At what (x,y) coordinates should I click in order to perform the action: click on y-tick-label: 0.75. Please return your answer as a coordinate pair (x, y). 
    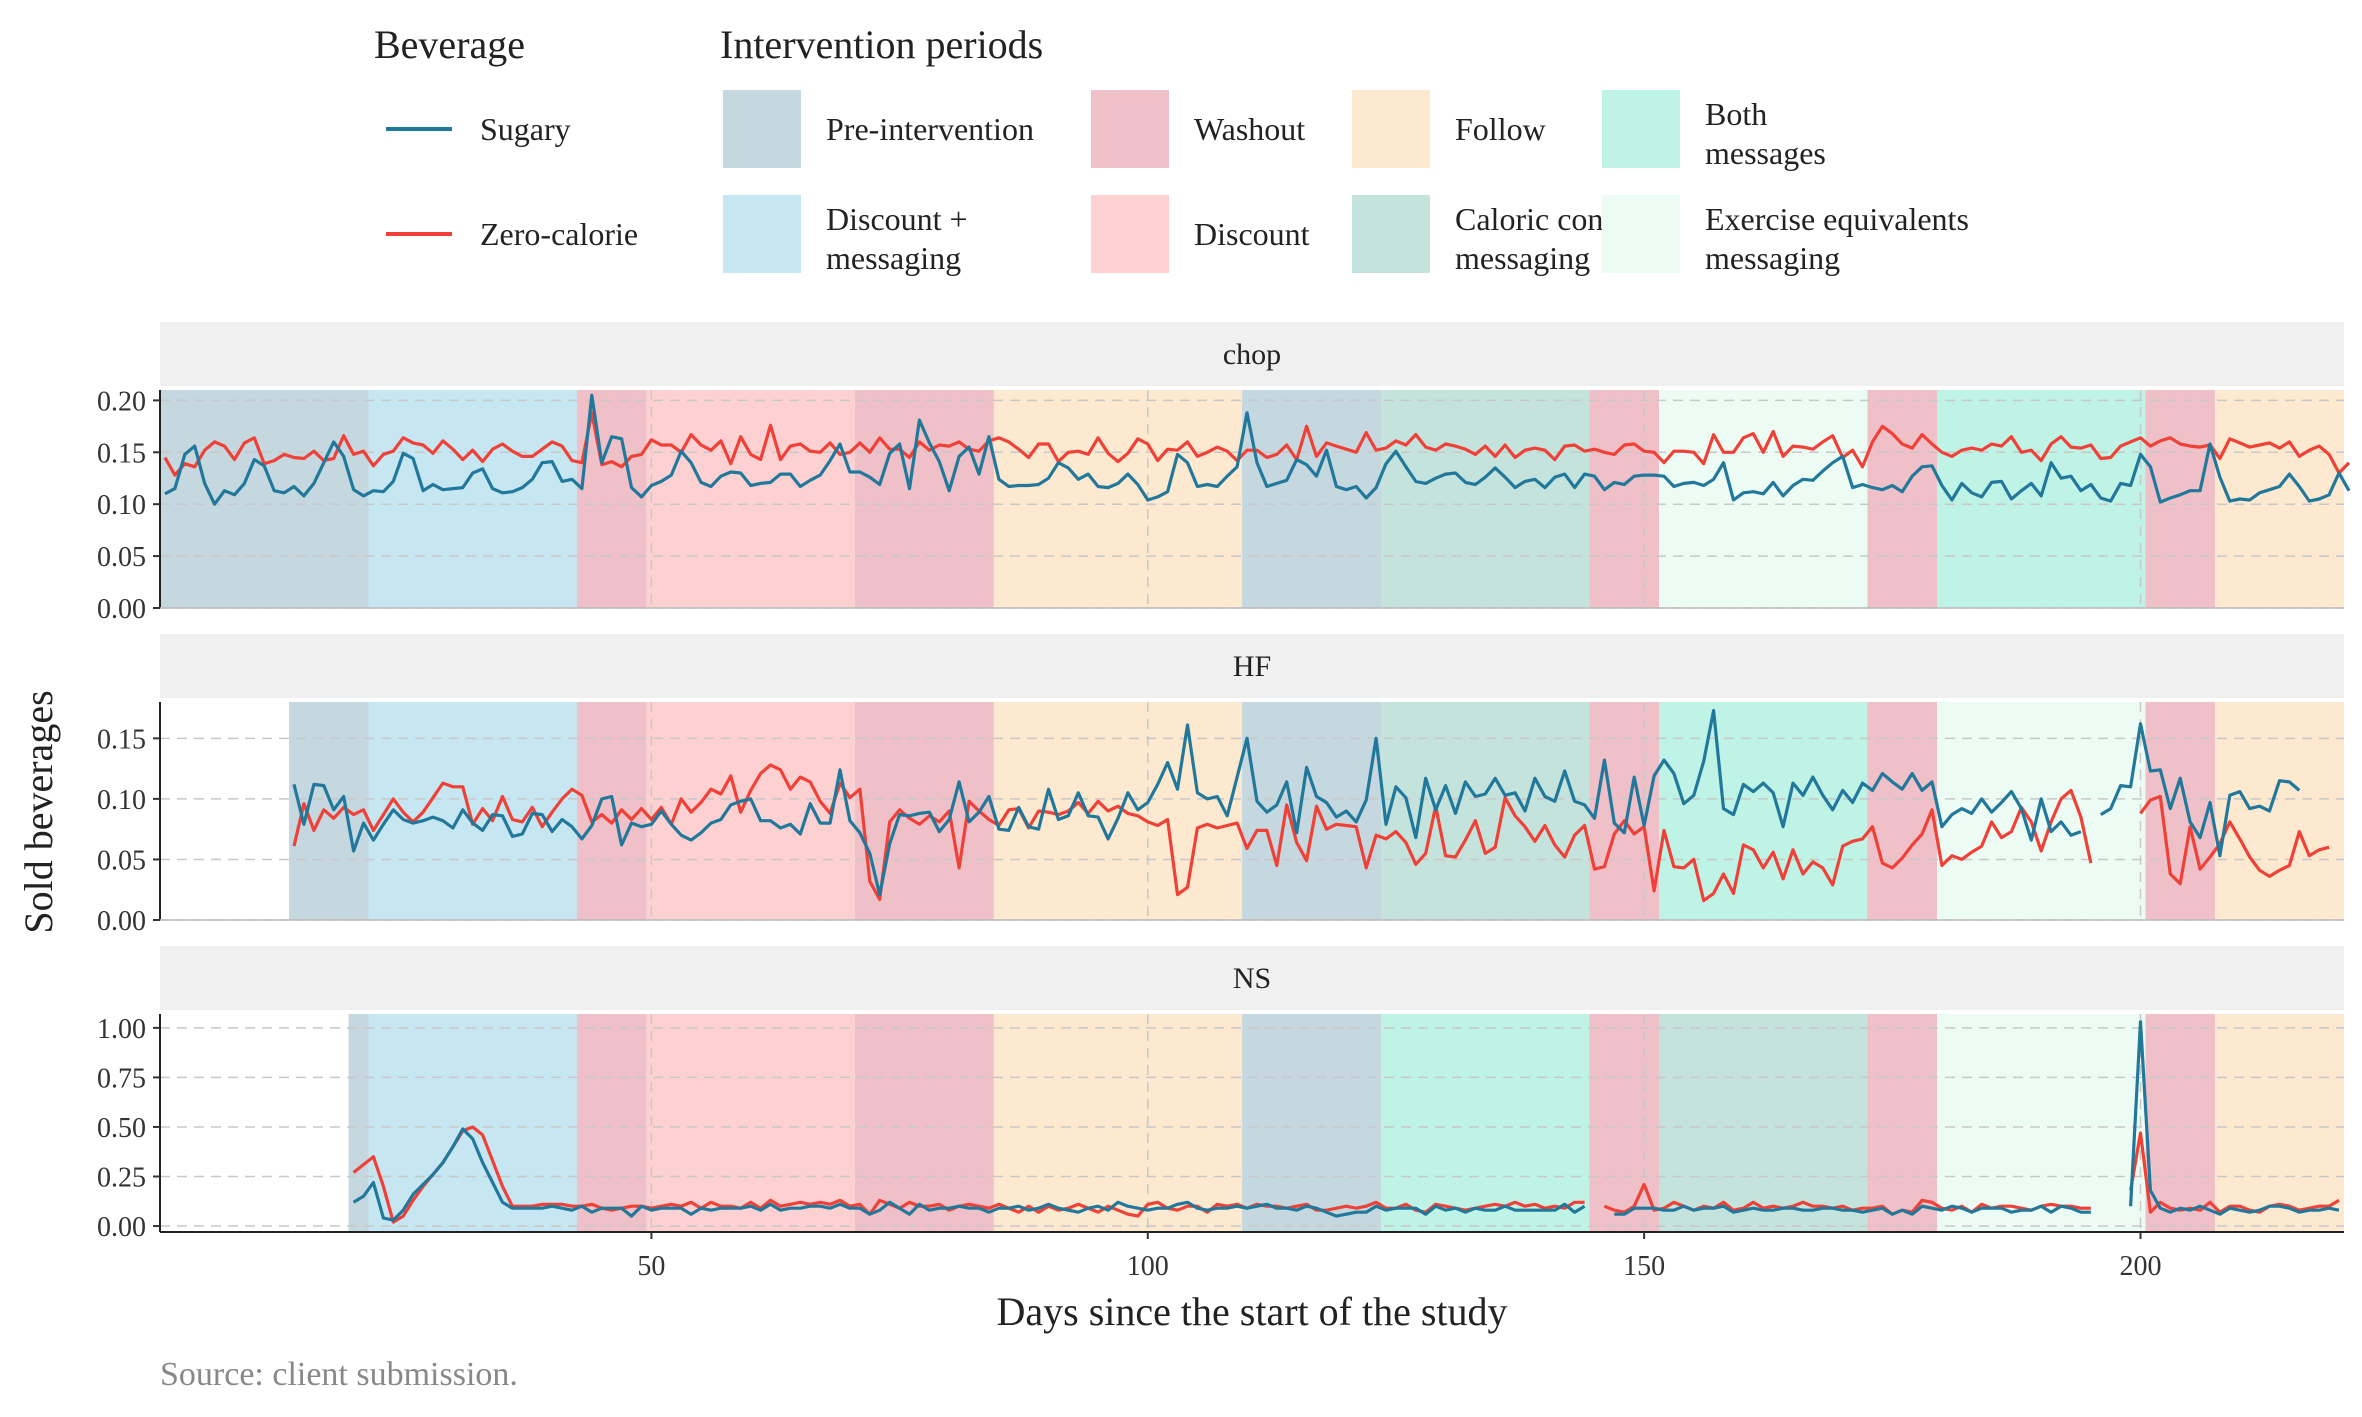
    Looking at the image, I should click on (121, 1078).